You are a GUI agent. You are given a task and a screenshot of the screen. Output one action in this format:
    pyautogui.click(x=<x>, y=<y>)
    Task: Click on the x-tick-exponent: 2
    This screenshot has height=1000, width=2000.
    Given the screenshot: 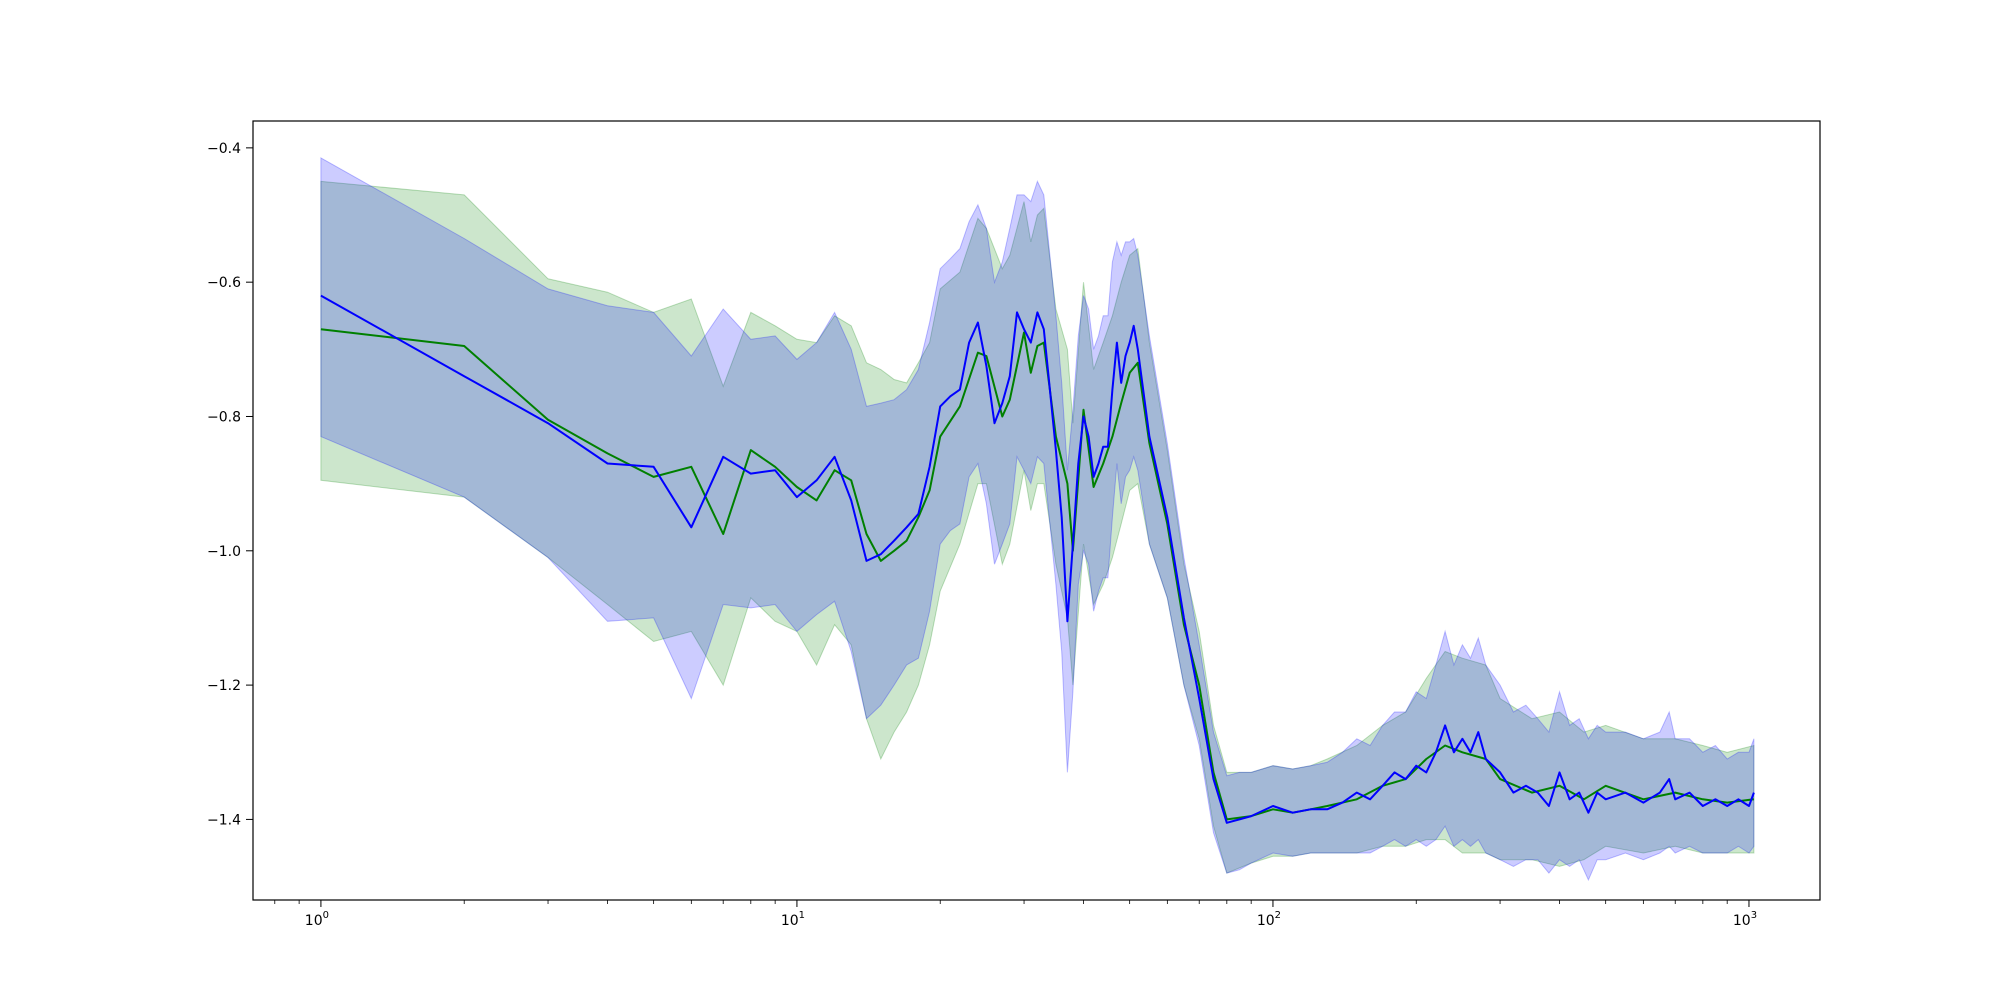 What is the action you would take?
    pyautogui.click(x=1278, y=915)
    